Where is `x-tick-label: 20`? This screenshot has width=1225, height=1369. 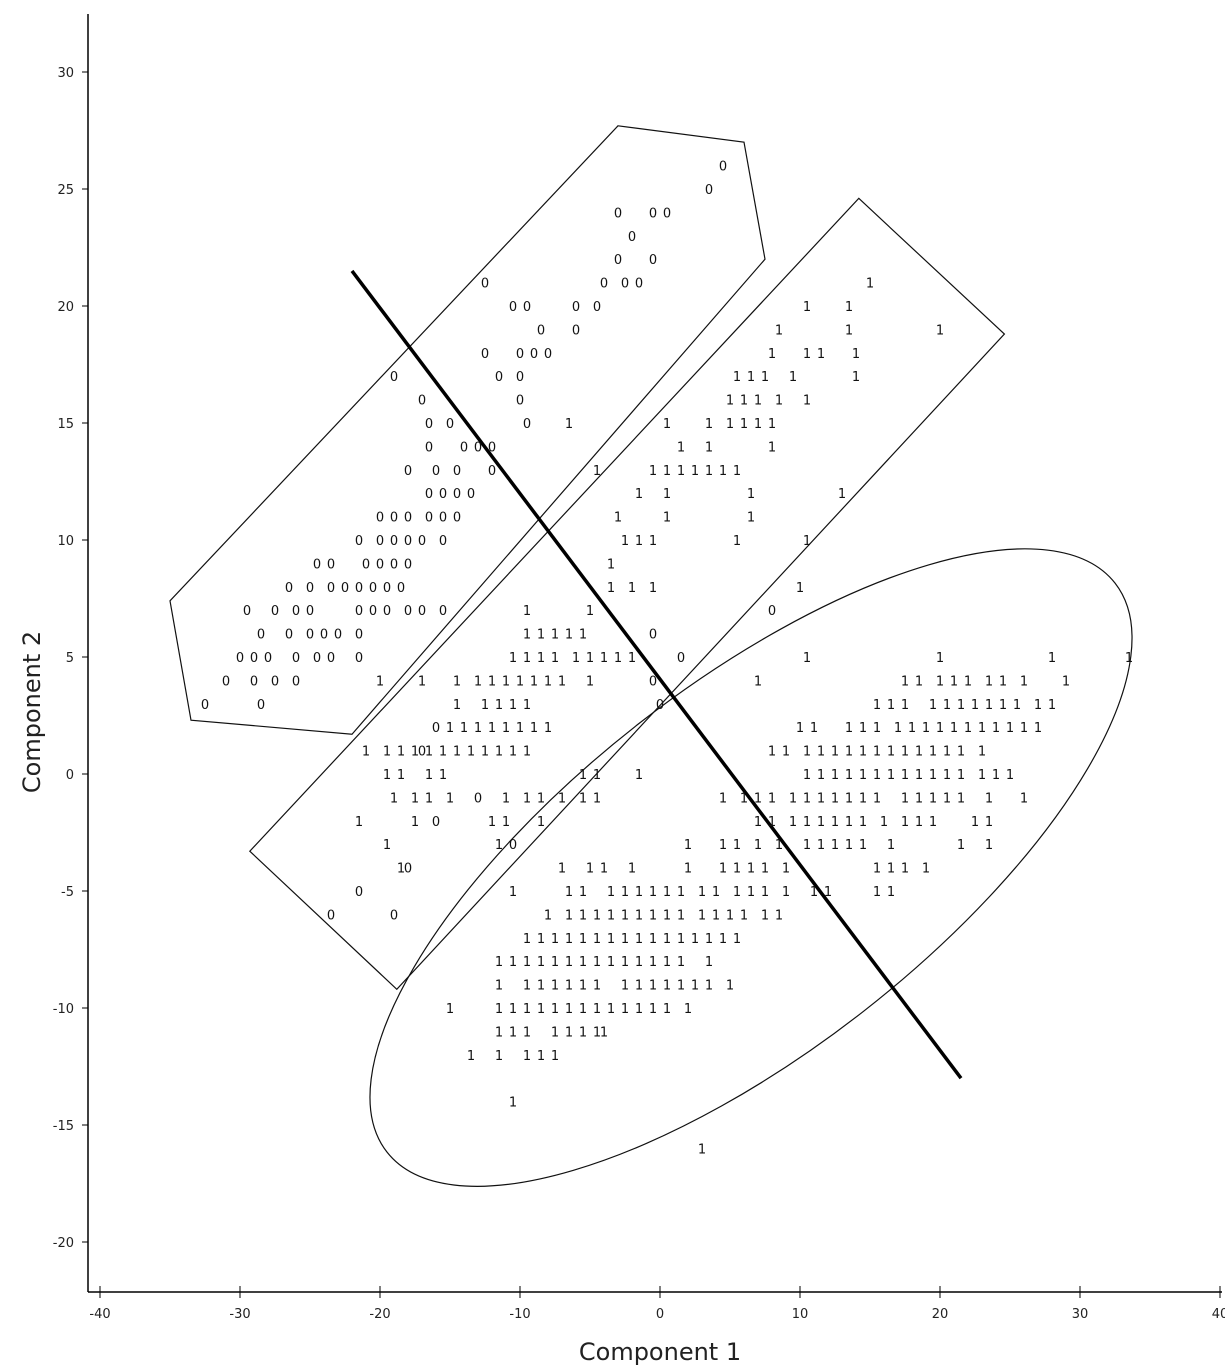
x-tick-label: 20 is located at coordinates (940, 1314).